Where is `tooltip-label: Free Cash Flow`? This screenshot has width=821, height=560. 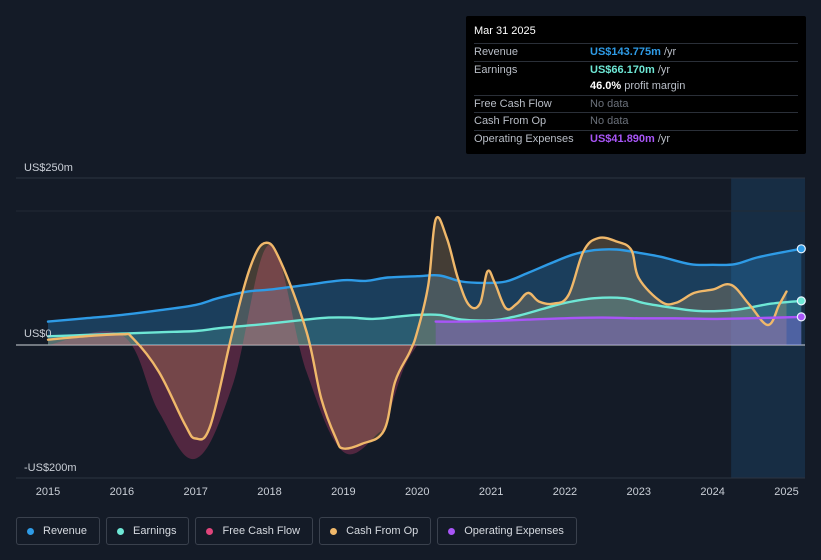
tooltip-label: Free Cash Flow is located at coordinates (513, 103).